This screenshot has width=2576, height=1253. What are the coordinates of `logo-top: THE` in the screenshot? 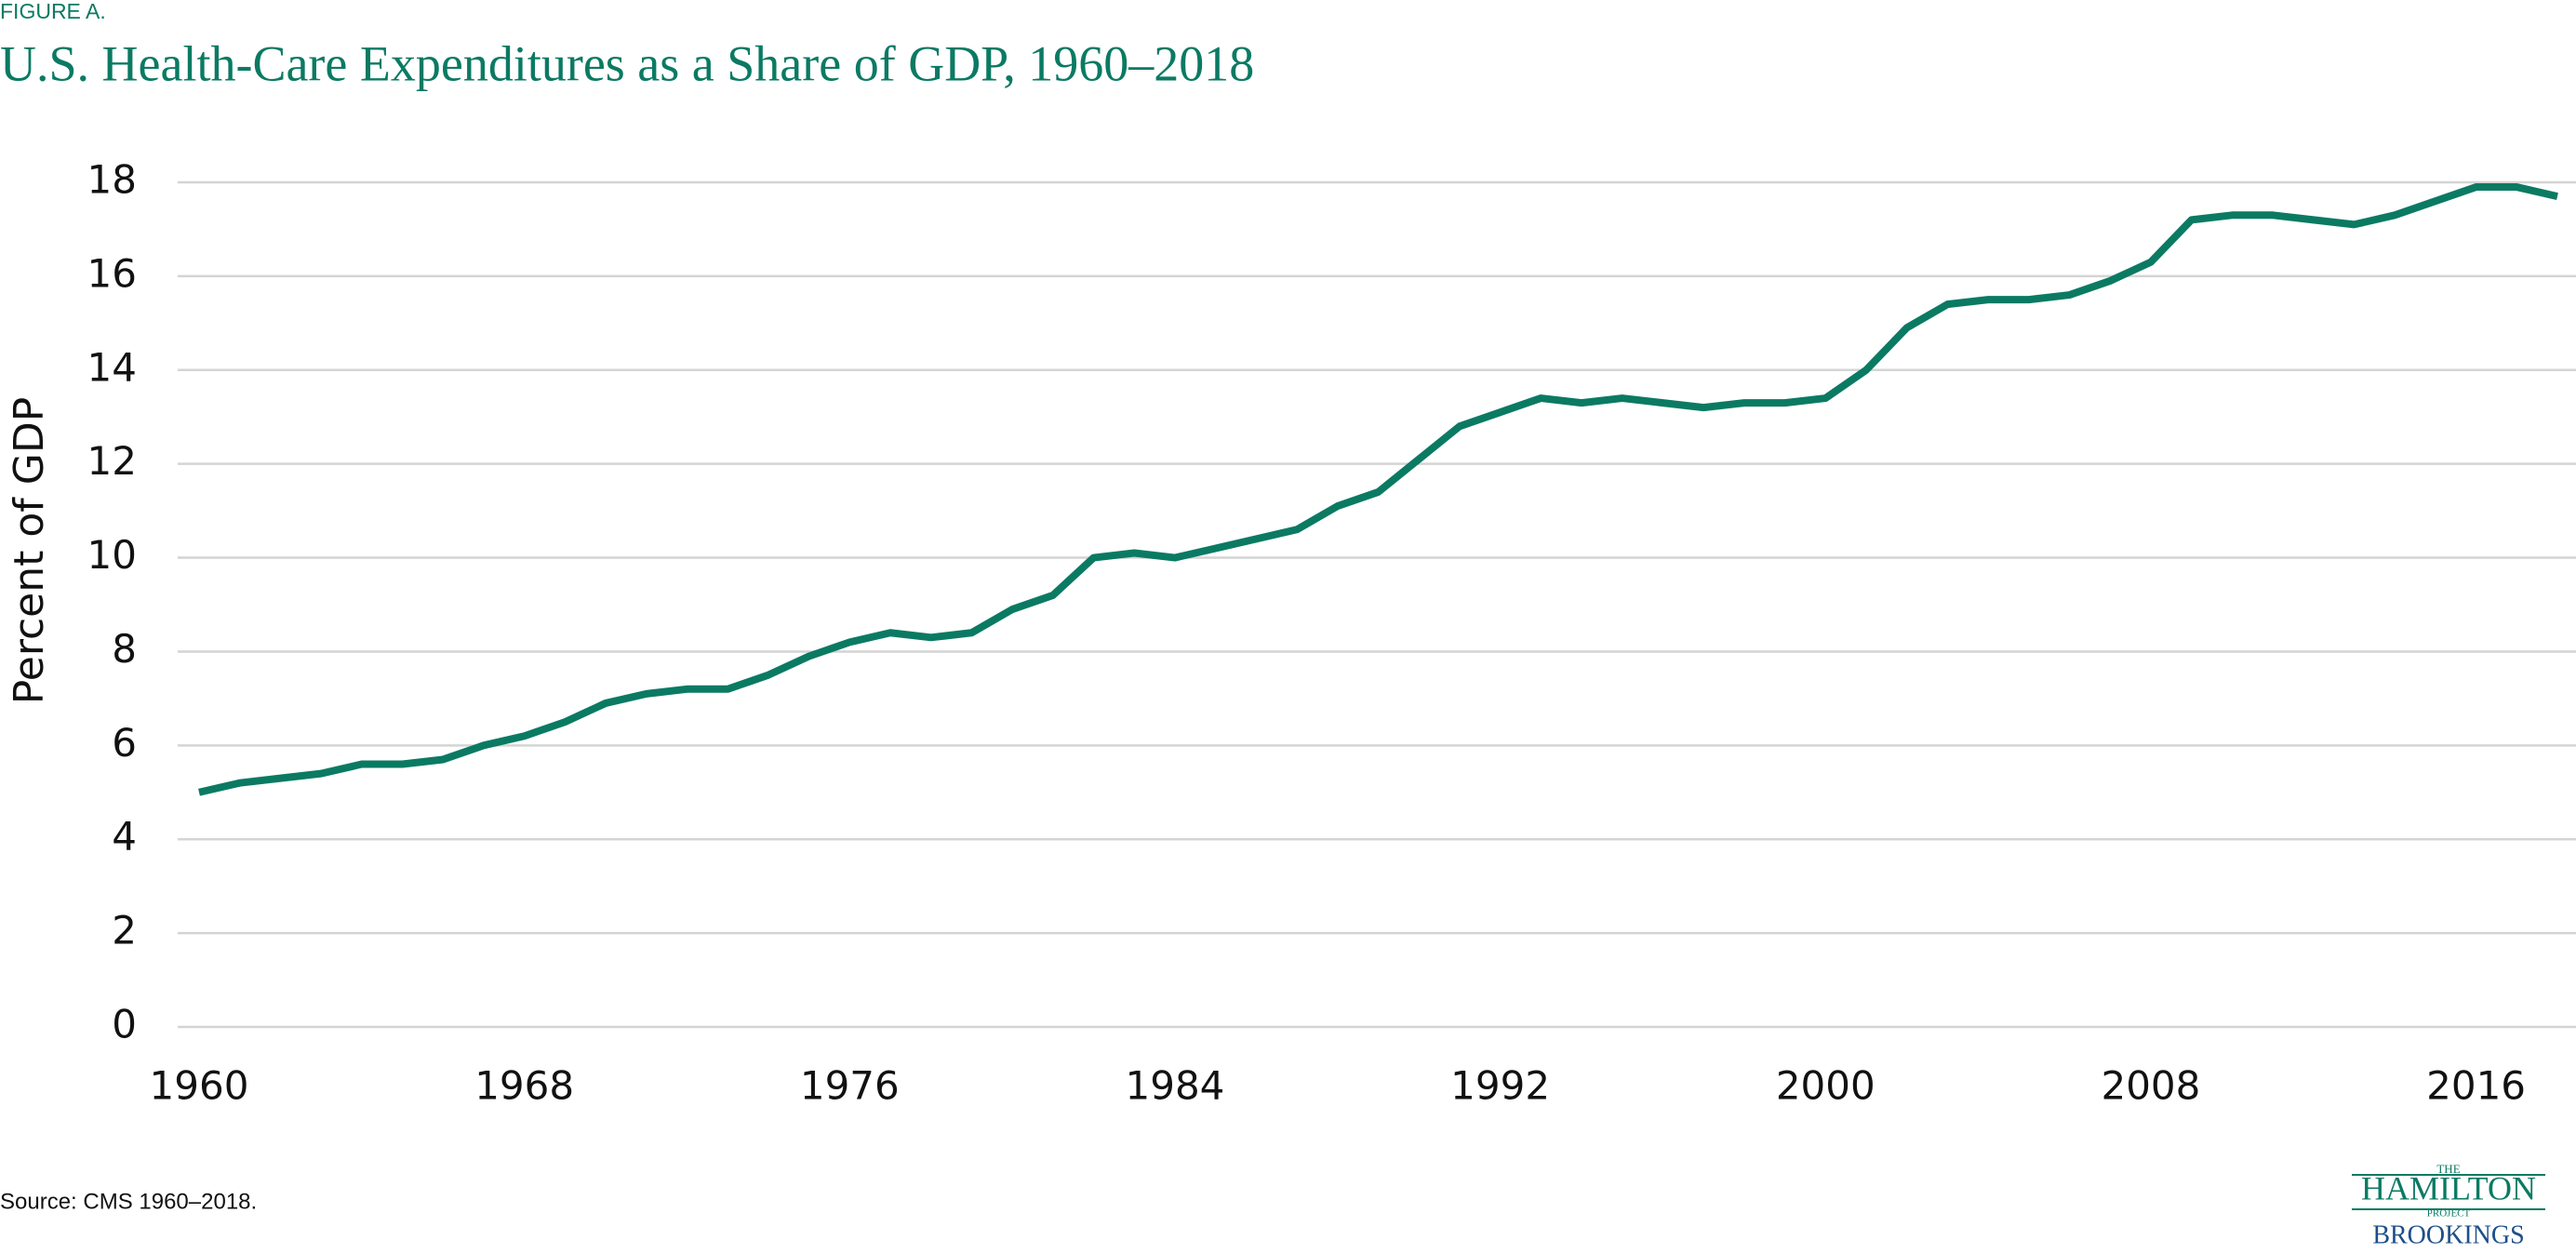 It's located at (2448, 1169).